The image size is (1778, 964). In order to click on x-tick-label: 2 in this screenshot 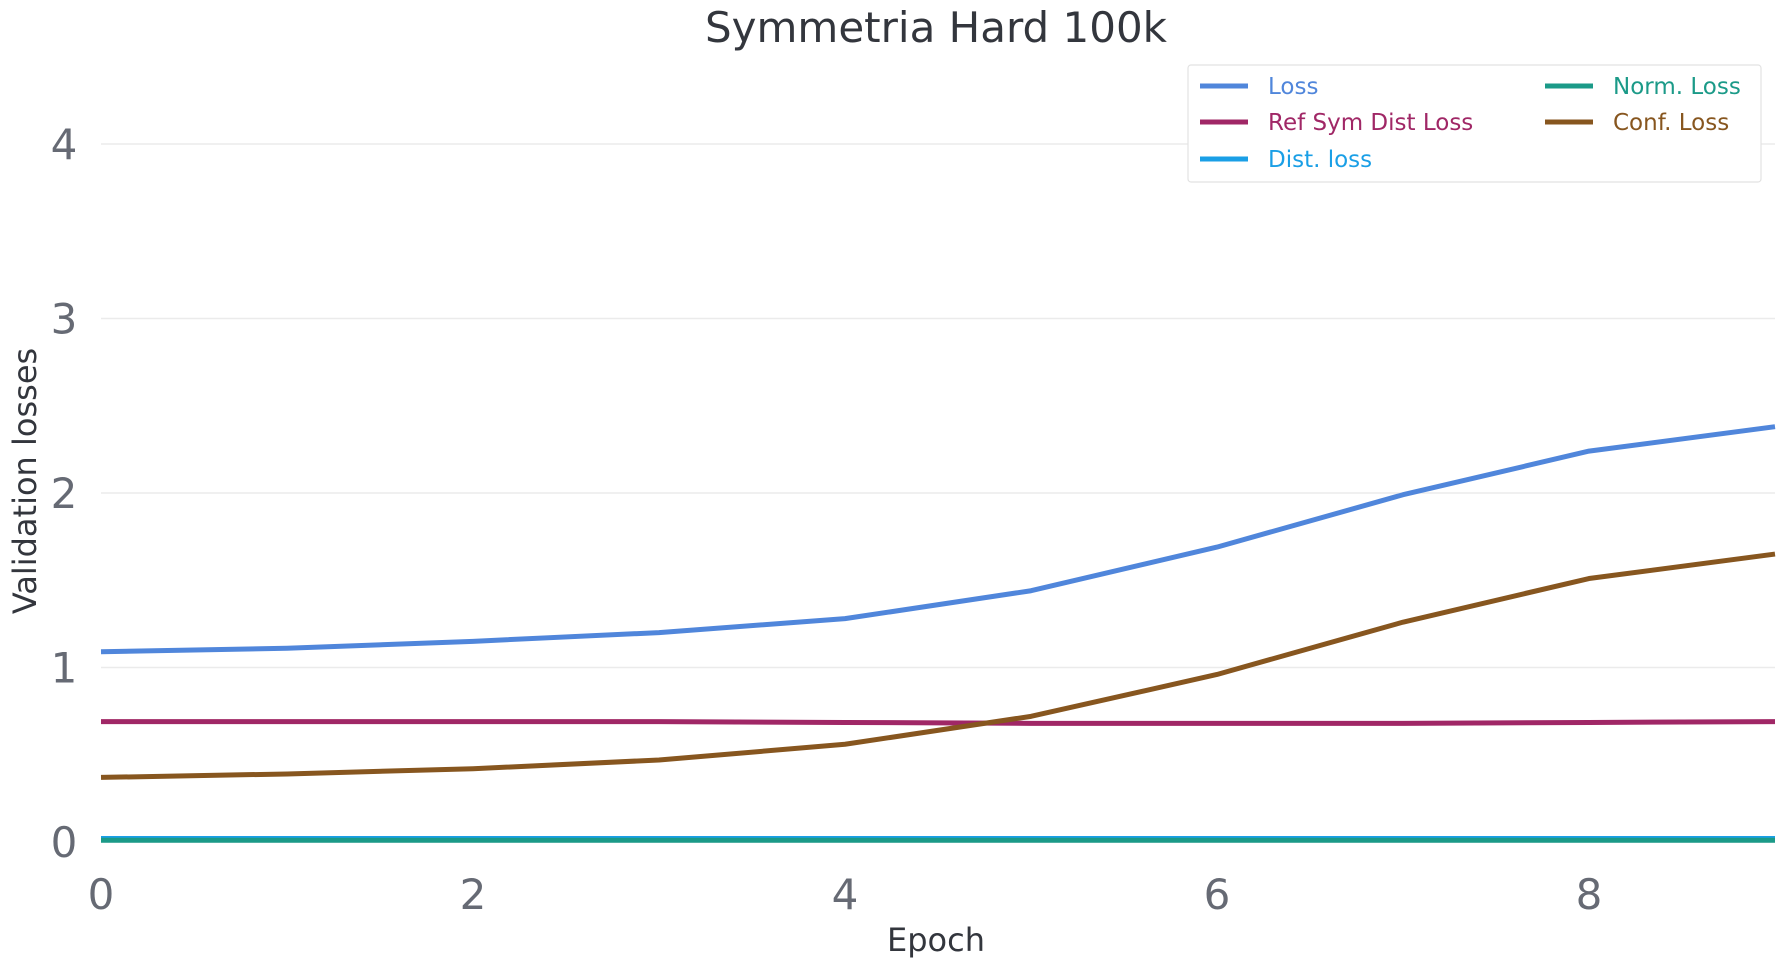, I will do `click(473, 894)`.